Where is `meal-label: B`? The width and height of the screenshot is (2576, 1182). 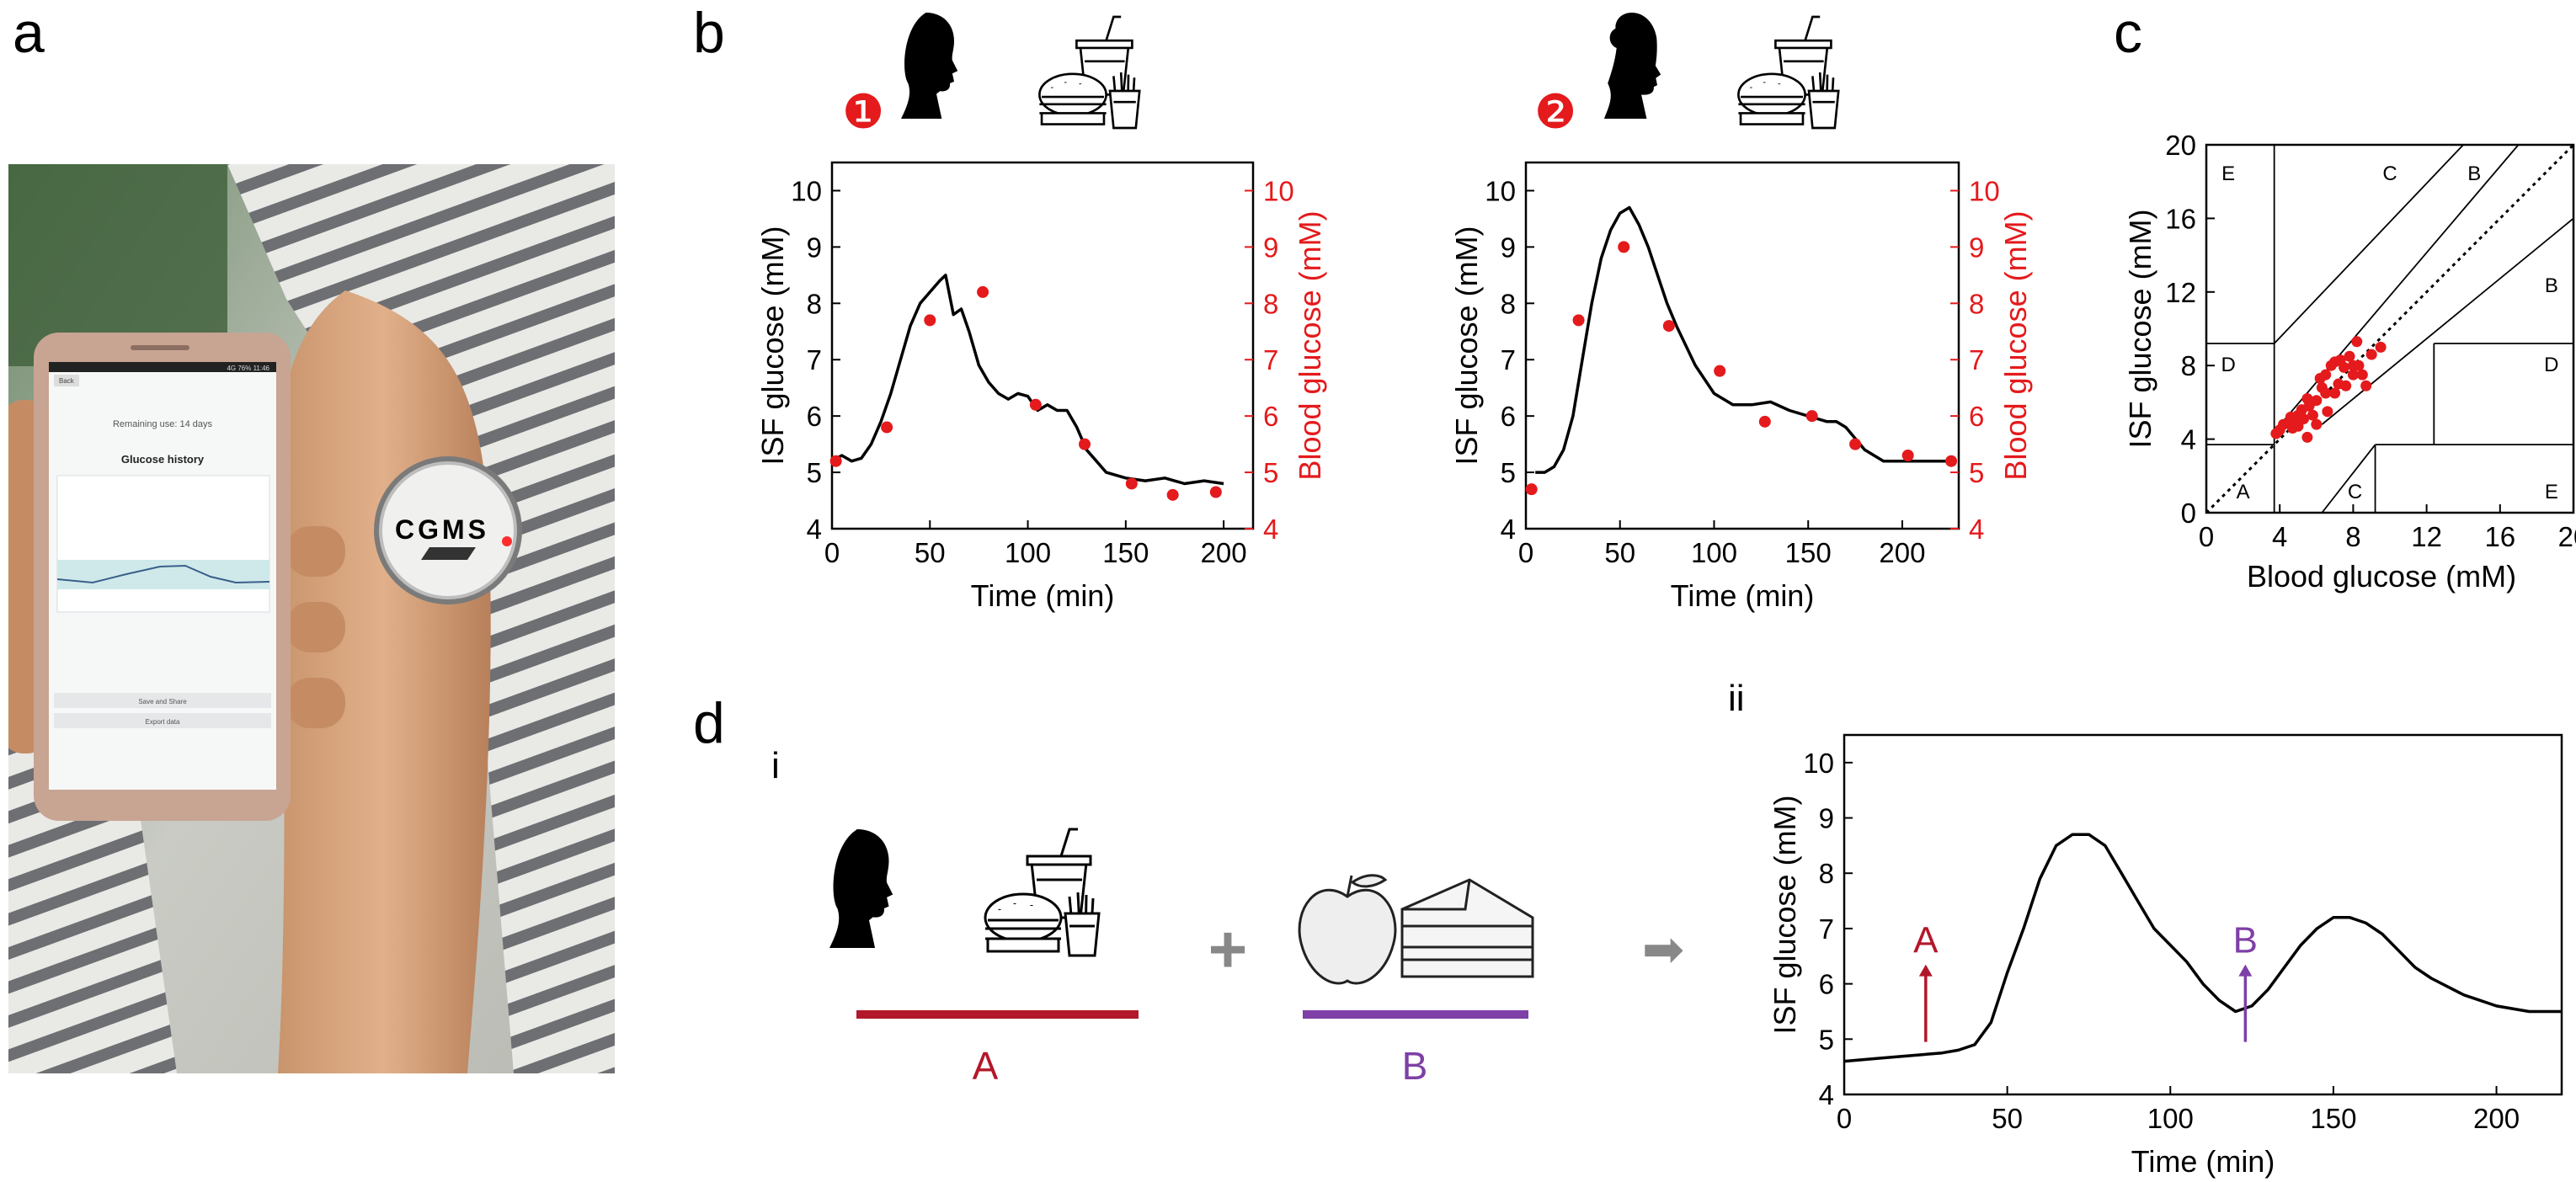 meal-label: B is located at coordinates (2245, 940).